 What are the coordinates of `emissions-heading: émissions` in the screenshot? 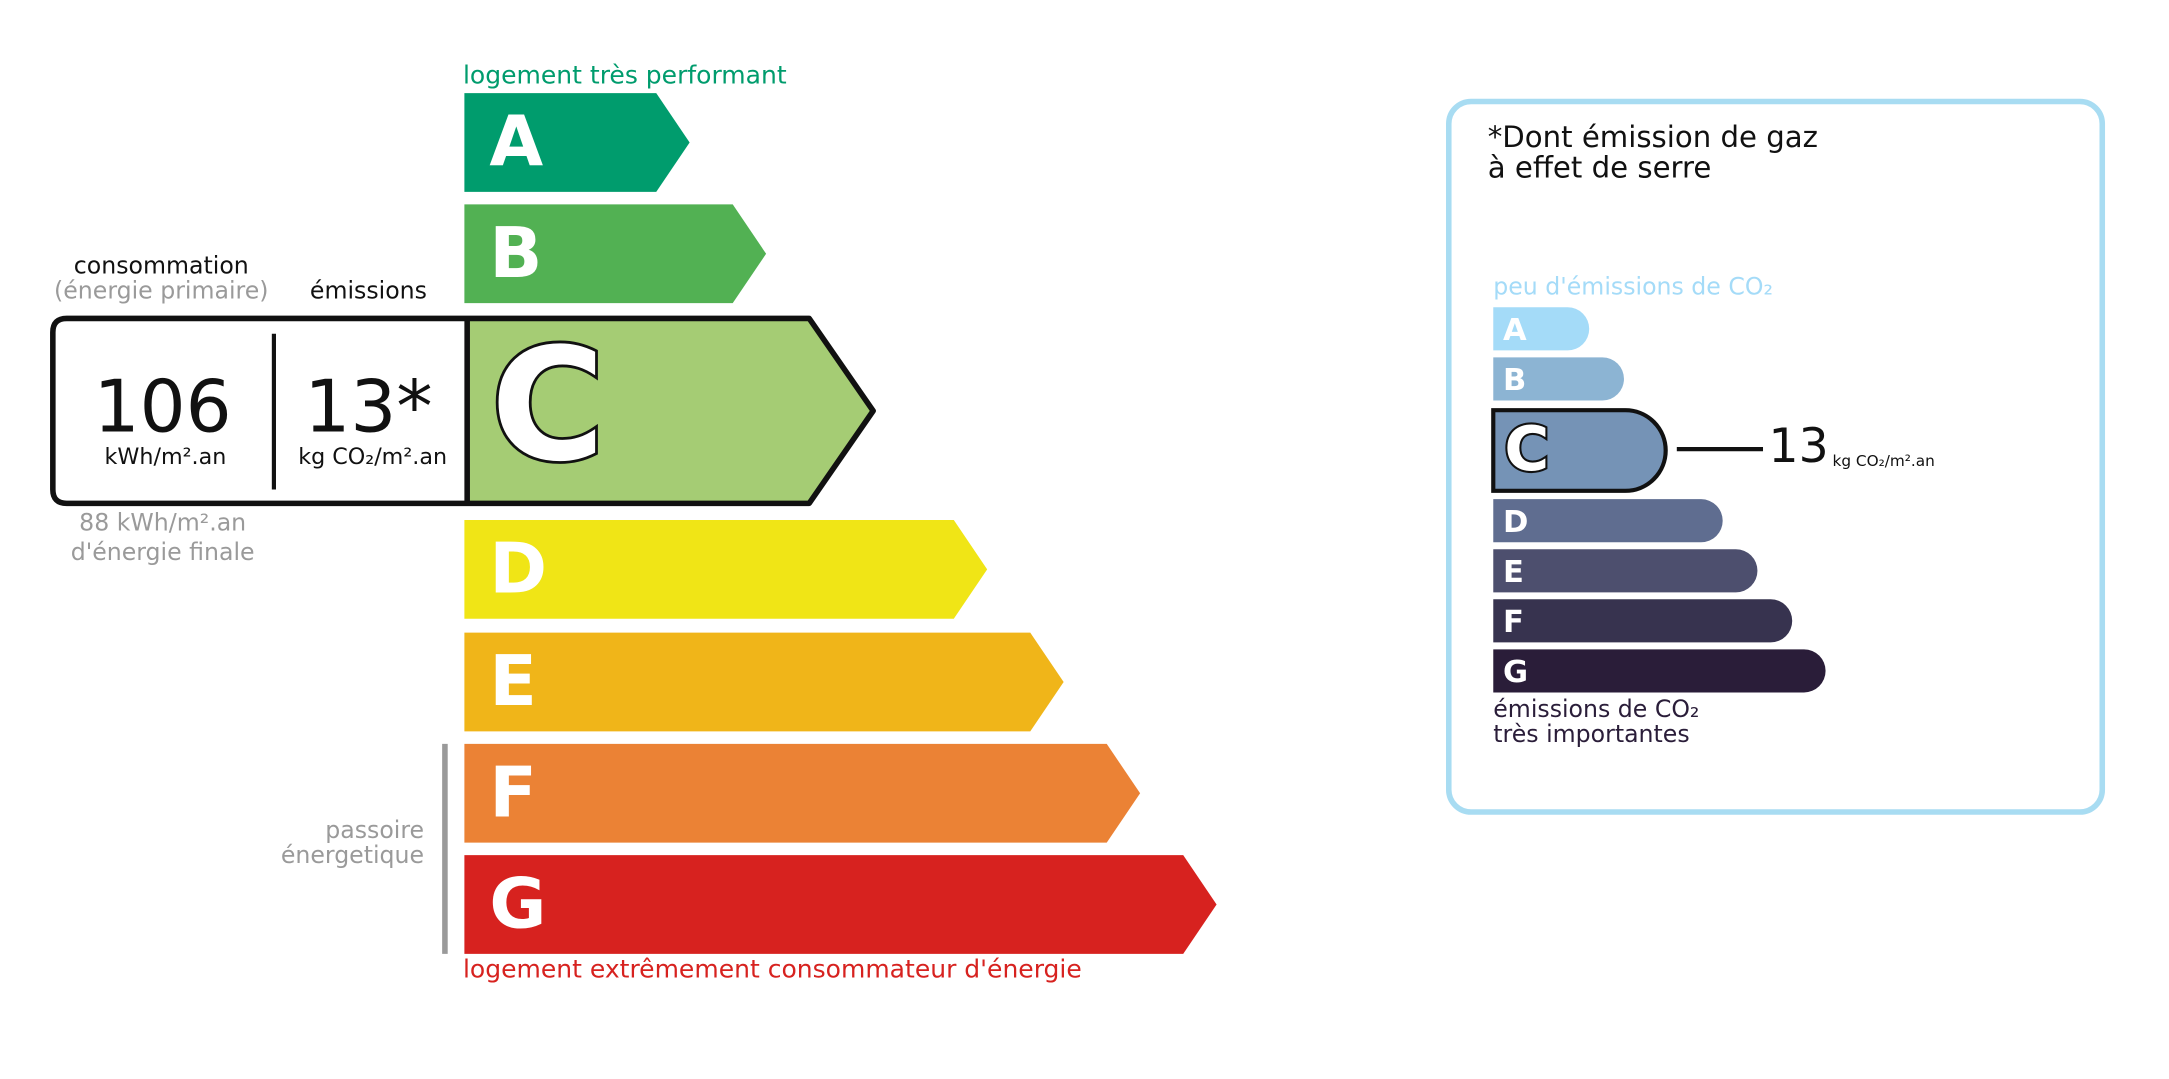 It's located at (368, 290).